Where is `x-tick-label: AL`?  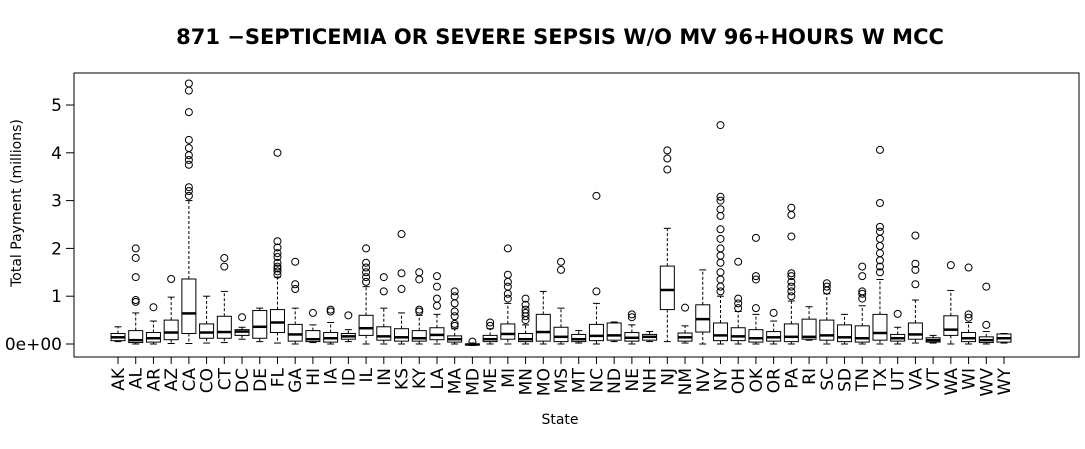 x-tick-label: AL is located at coordinates (137, 378).